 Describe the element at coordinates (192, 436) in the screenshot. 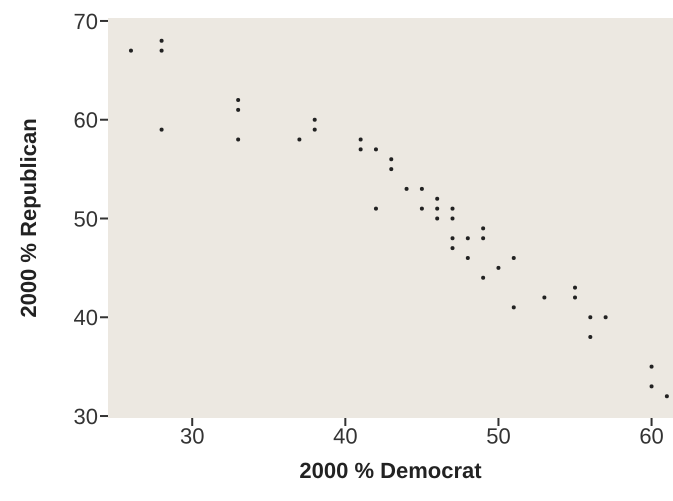

I see `x-tick-label: 30` at that location.